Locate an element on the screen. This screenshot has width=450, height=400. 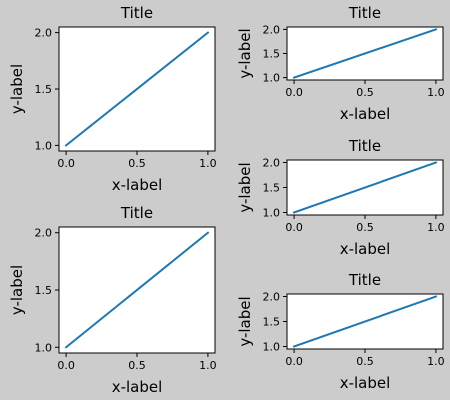
subplot-5: 0.0 0.5 1.0 1.0 1.5 2.0 Title x-label y-label is located at coordinates (340, 331).